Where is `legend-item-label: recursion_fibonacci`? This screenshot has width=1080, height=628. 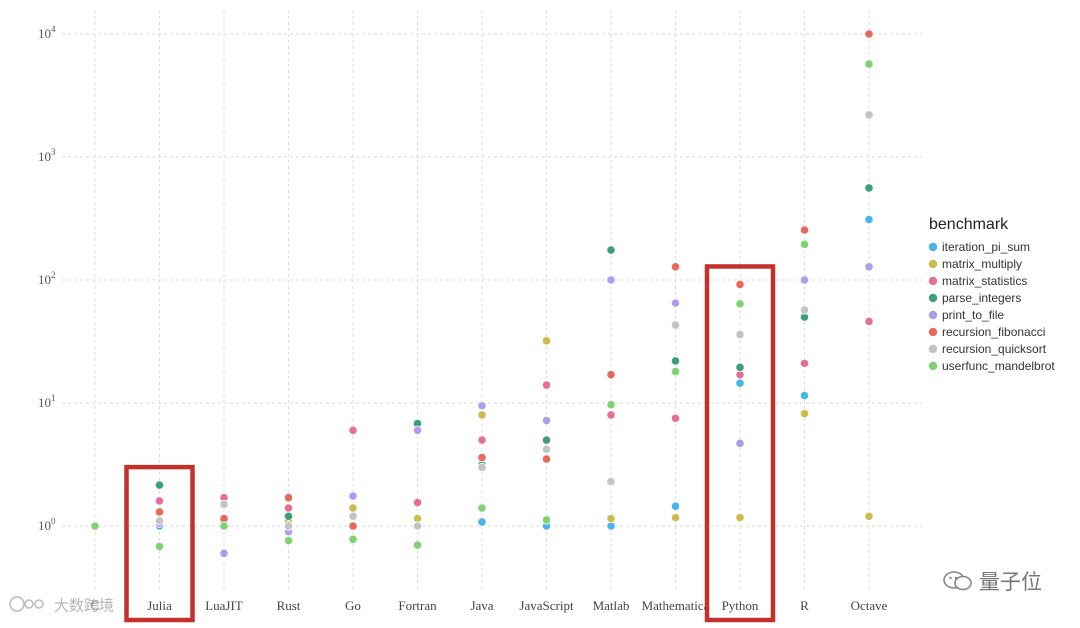
legend-item-label: recursion_fibonacci is located at coordinates (993, 332).